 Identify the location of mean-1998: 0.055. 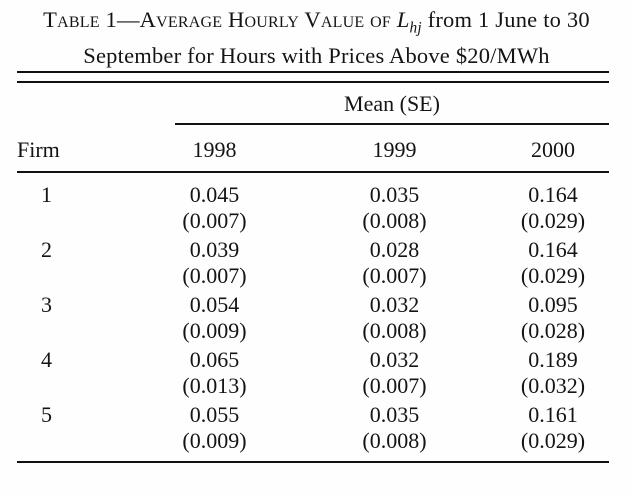
(214, 414).